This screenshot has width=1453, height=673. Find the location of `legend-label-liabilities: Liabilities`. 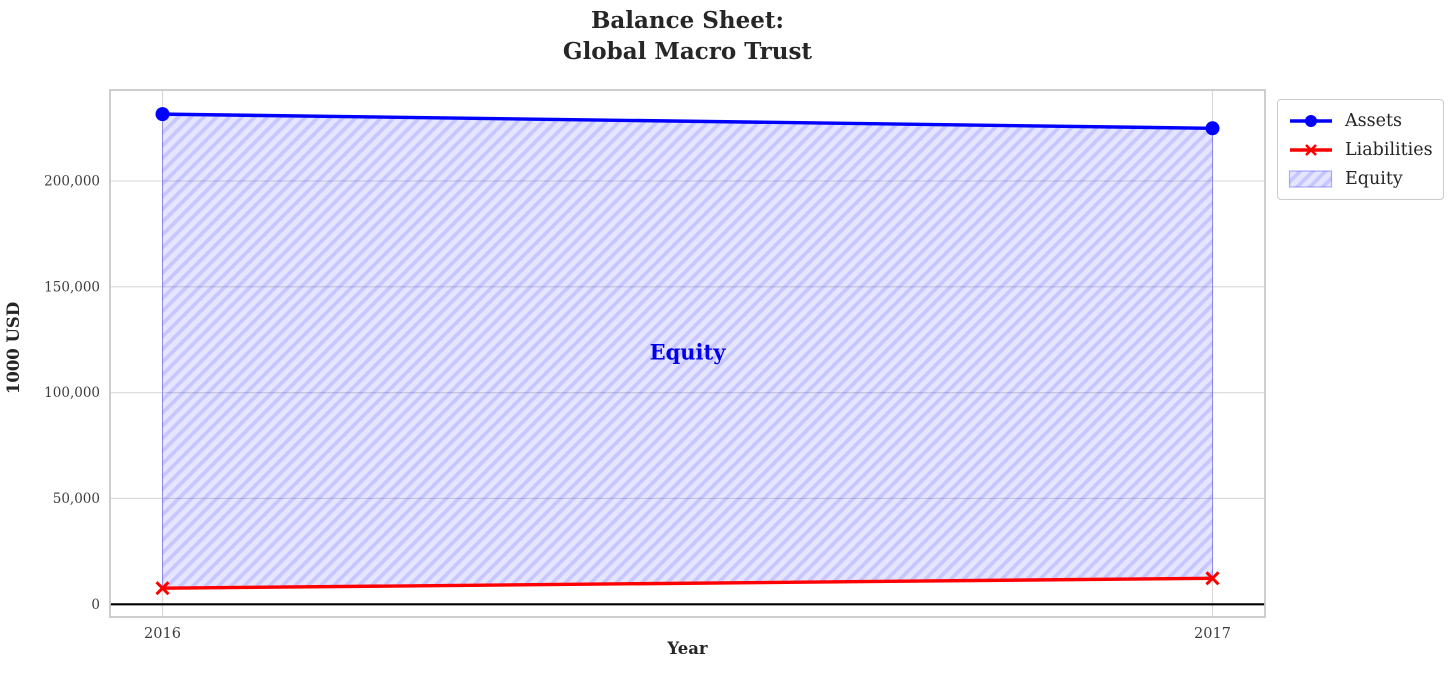

legend-label-liabilities: Liabilities is located at coordinates (1389, 149).